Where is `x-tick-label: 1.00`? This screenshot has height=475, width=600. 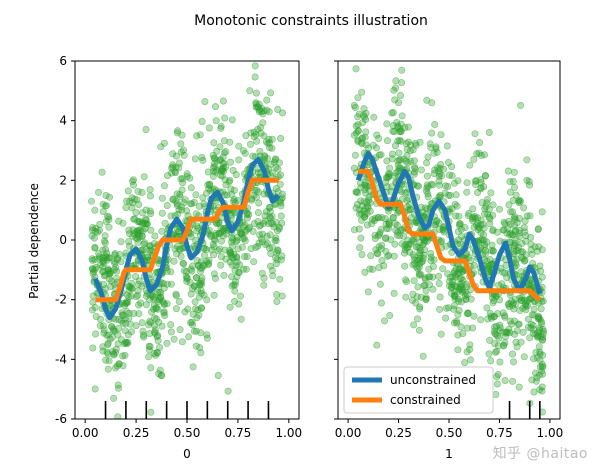
x-tick-label: 1.00 is located at coordinates (550, 433).